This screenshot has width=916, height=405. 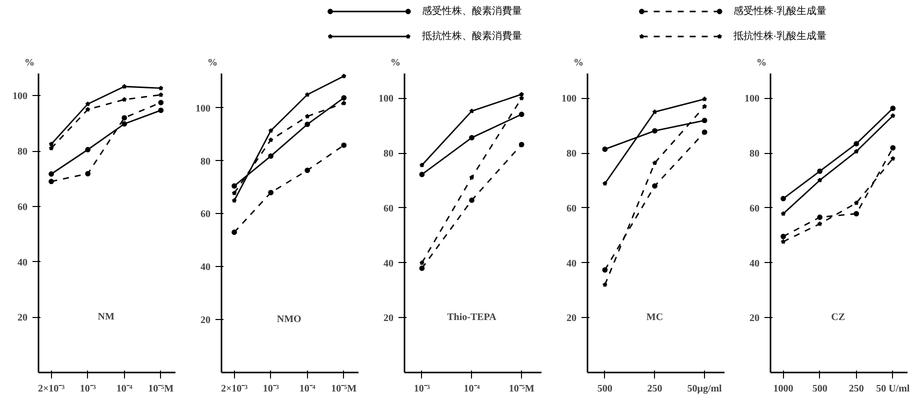 What do you see at coordinates (472, 318) in the screenshot?
I see `annotation: Thio-TEPA` at bounding box center [472, 318].